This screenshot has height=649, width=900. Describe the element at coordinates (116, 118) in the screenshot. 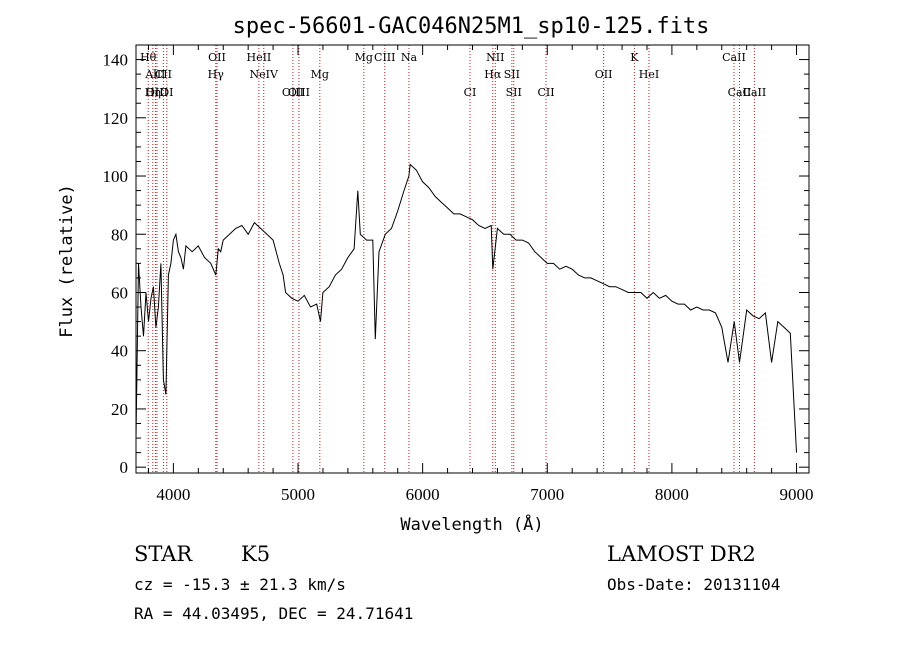

I see `y-tick-label: 120` at that location.